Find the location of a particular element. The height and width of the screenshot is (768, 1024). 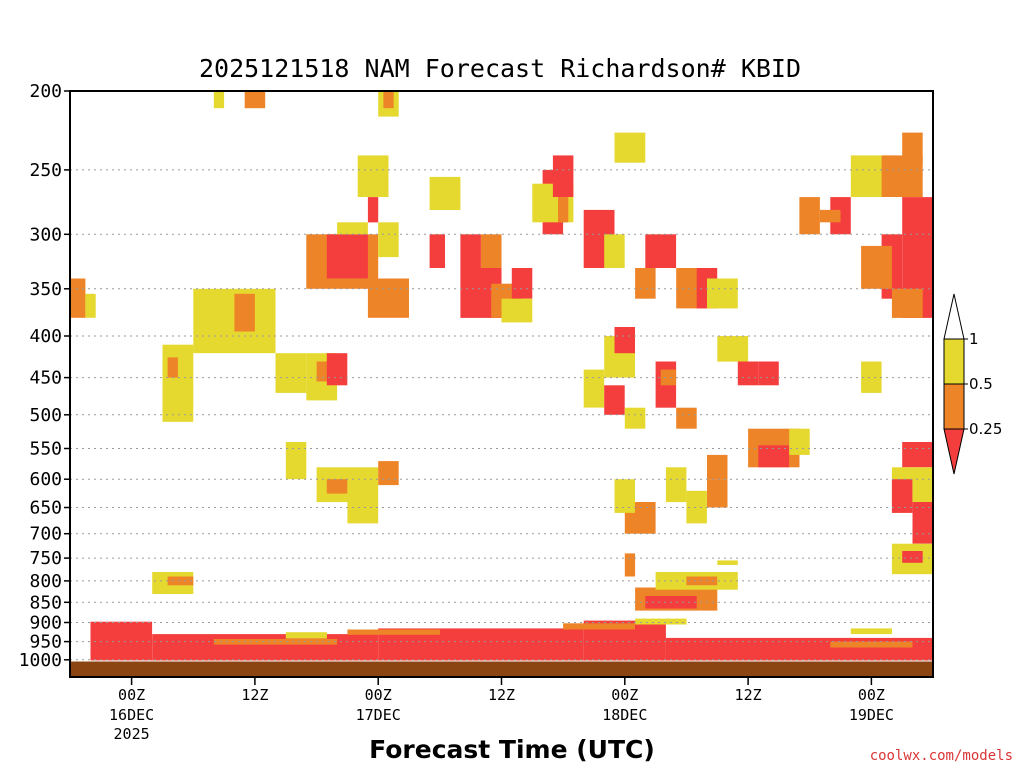

colorbar-label-2: 0.25 is located at coordinates (985, 429).